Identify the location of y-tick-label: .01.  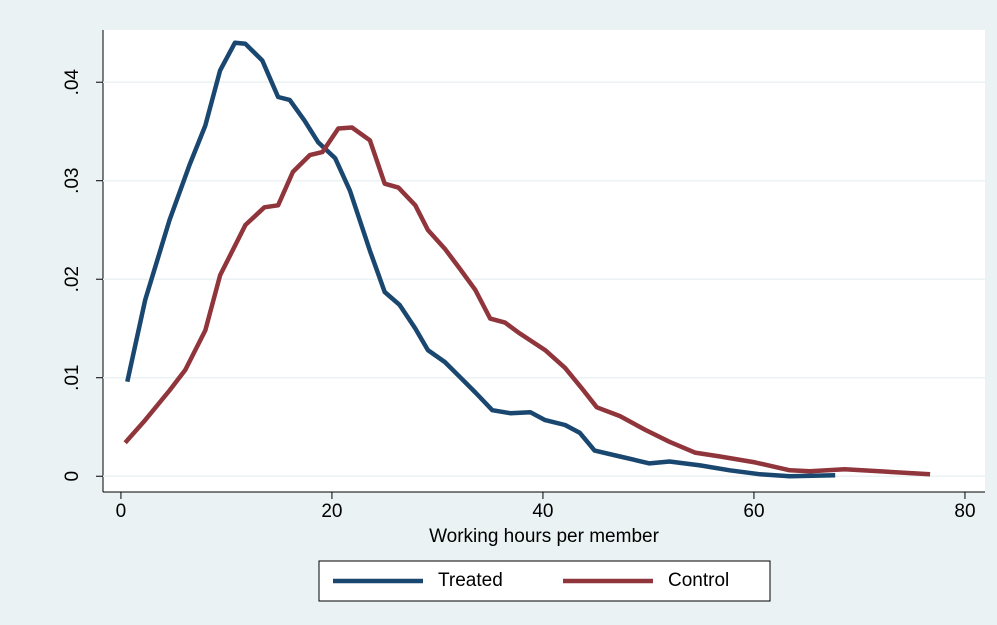
(72, 378).